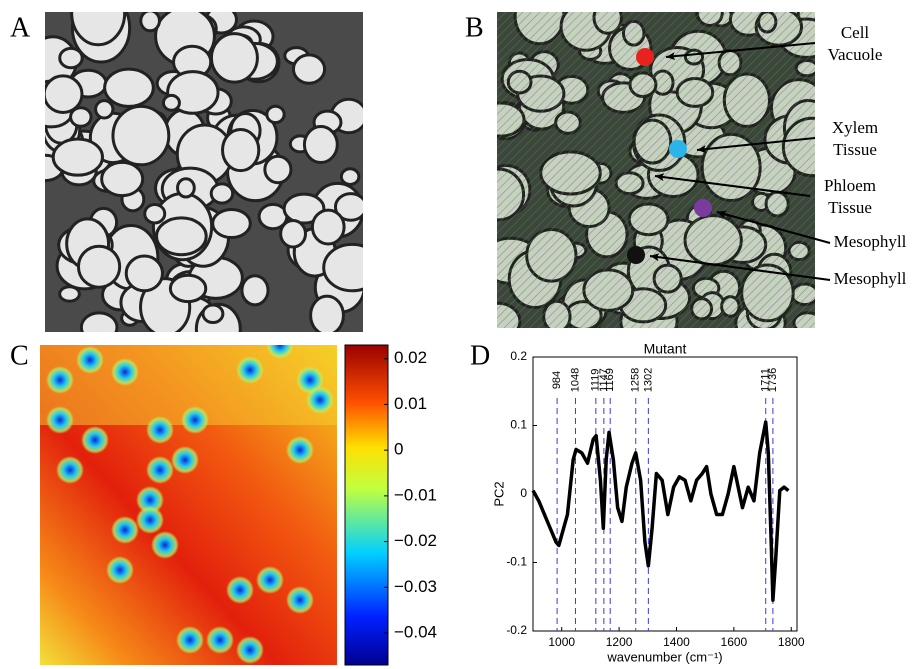 The width and height of the screenshot is (921, 669). I want to click on annotation-label: Tissue, so click(850, 207).